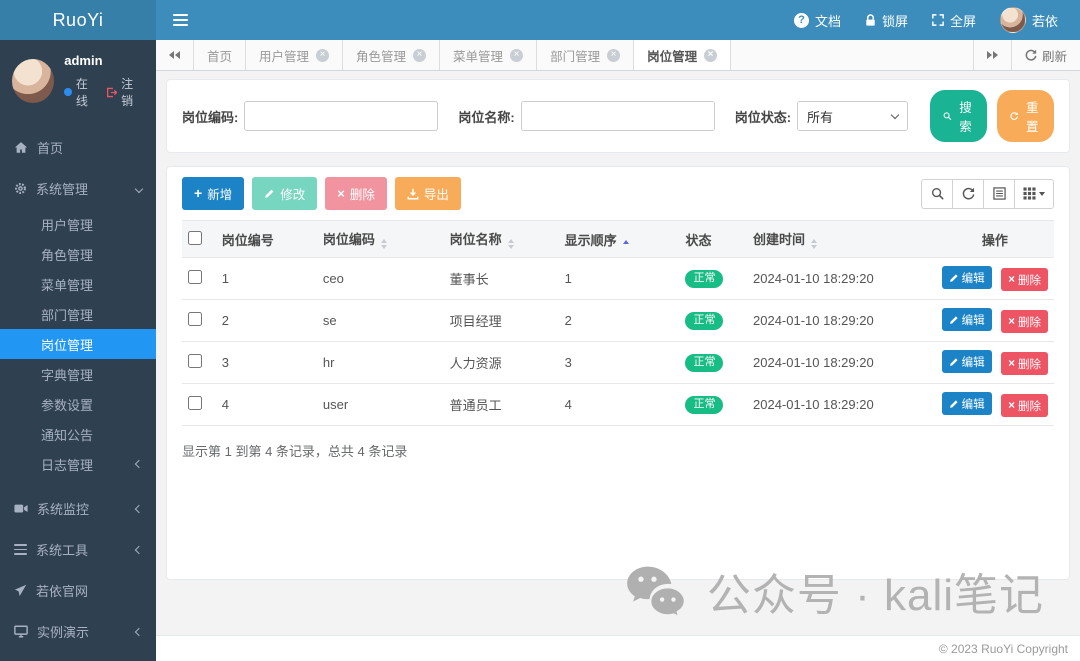 The width and height of the screenshot is (1080, 661). Describe the element at coordinates (619, 239) in the screenshot. I see `col-display-order: 显示顺序` at that location.